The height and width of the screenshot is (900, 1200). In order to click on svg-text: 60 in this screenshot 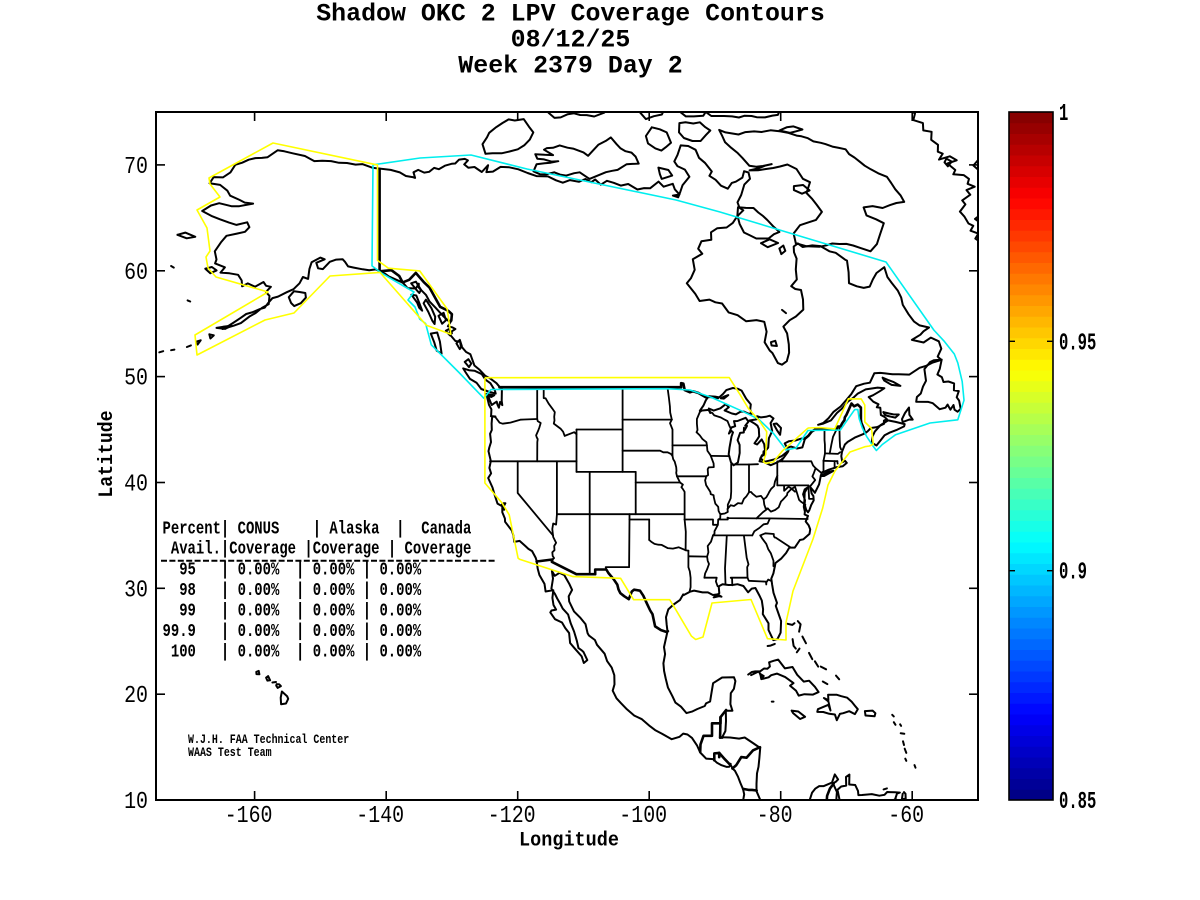, I will do `click(136, 273)`.